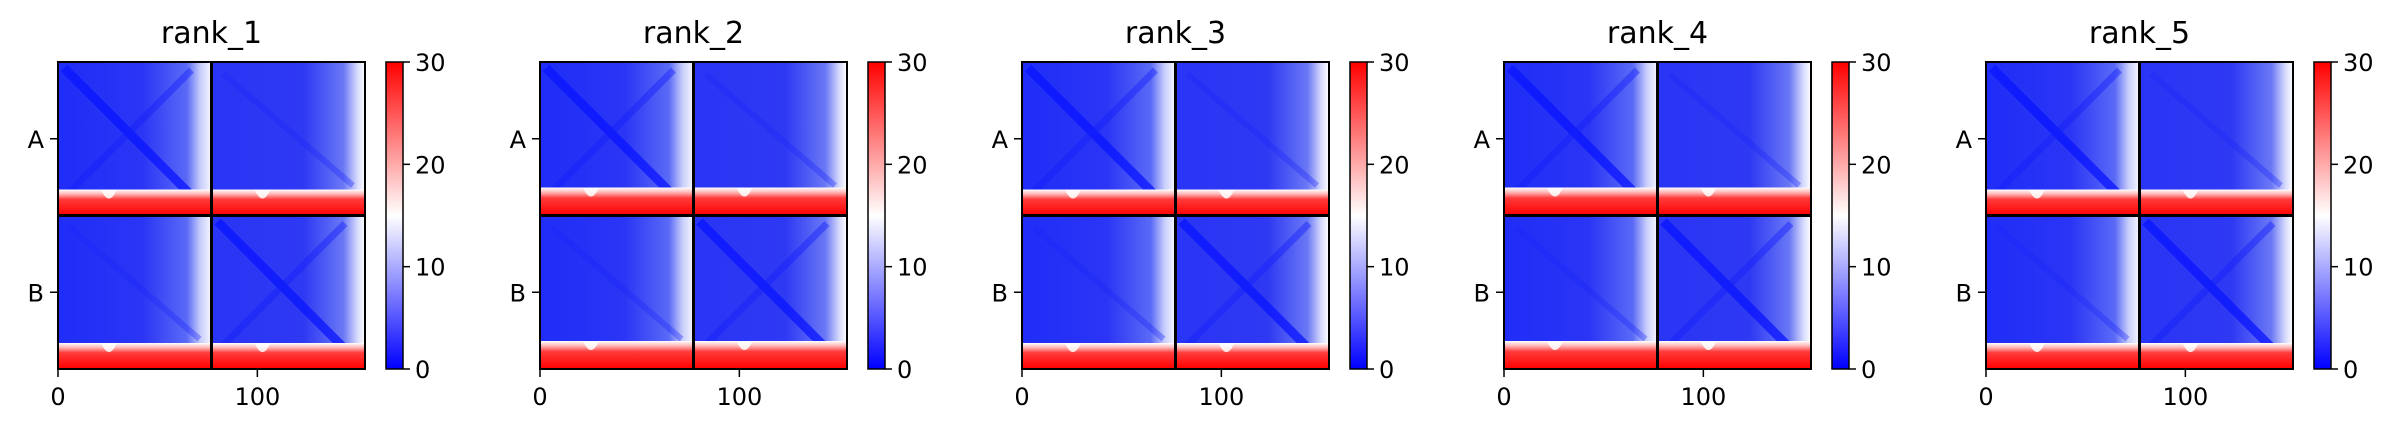  Describe the element at coordinates (211, 33) in the screenshot. I see `panel-title: rank_1` at that location.